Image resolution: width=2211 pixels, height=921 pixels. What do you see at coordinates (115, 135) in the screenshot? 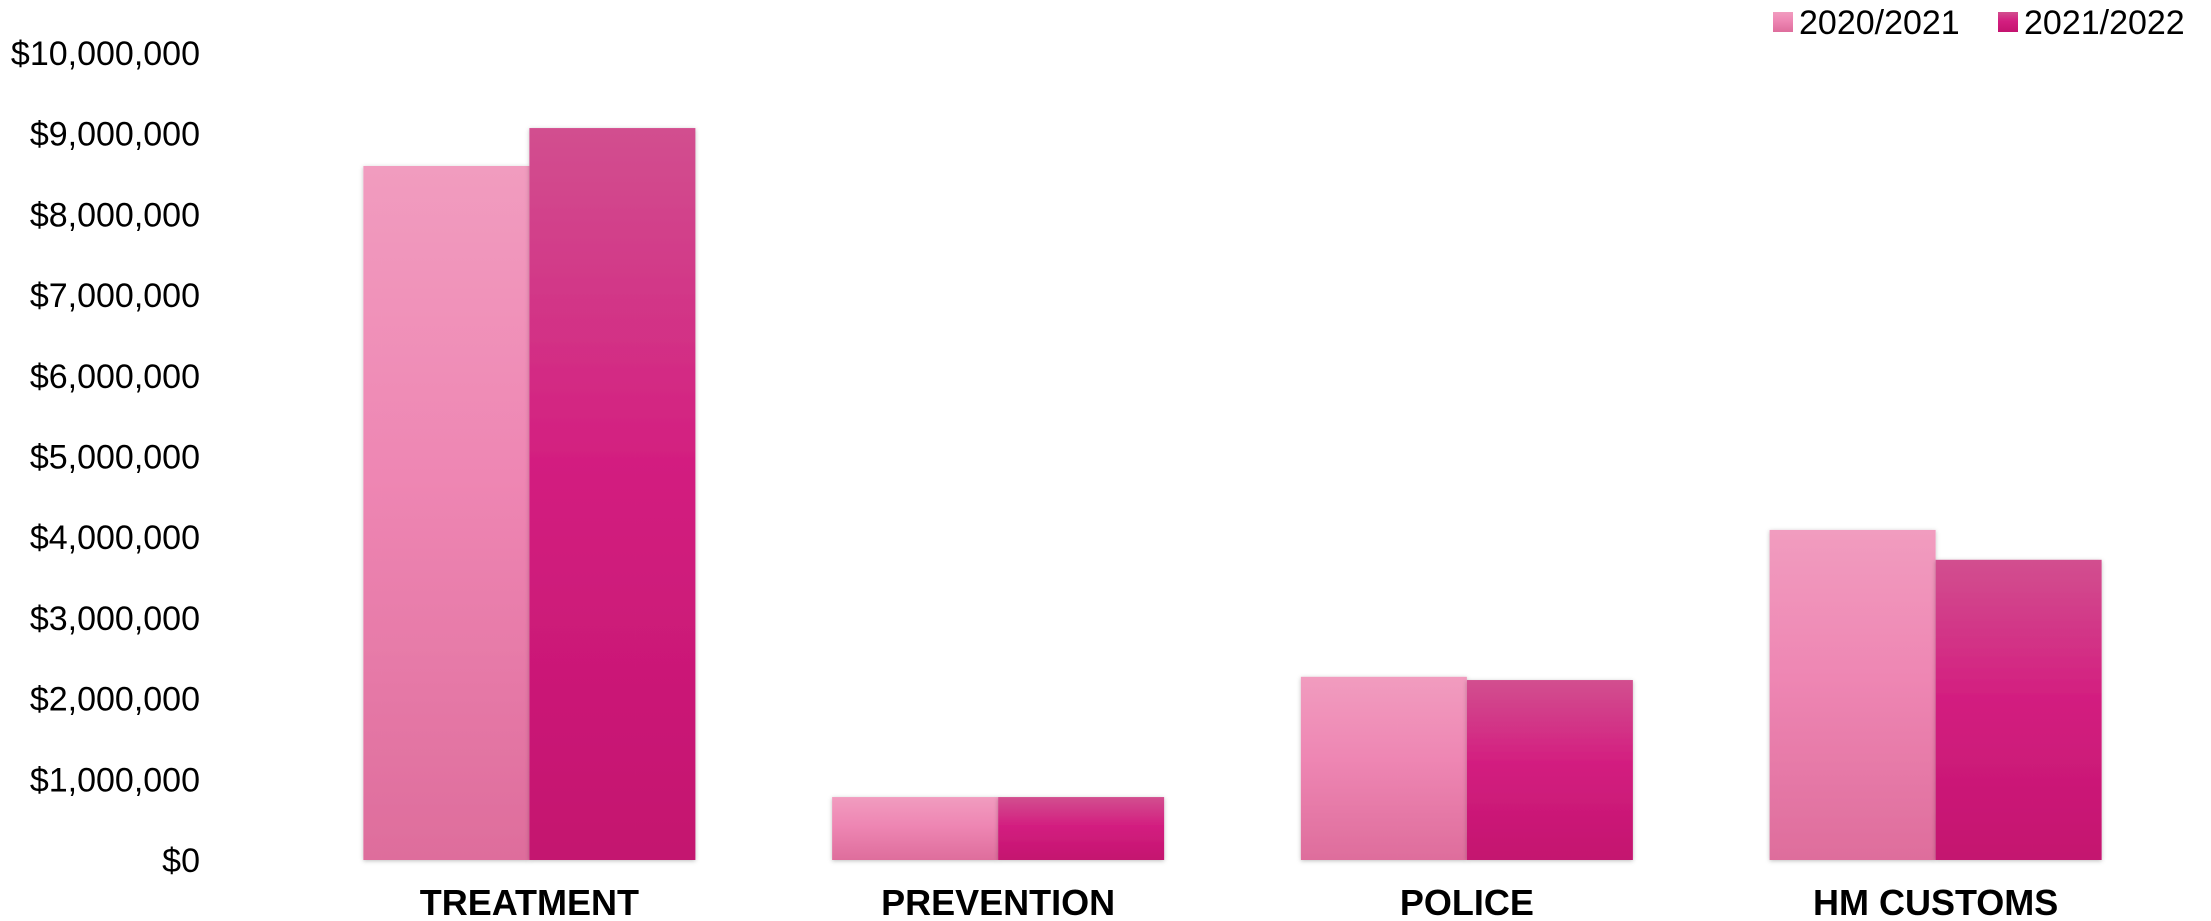
I see `y-tick-label: $9,000,000` at bounding box center [115, 135].